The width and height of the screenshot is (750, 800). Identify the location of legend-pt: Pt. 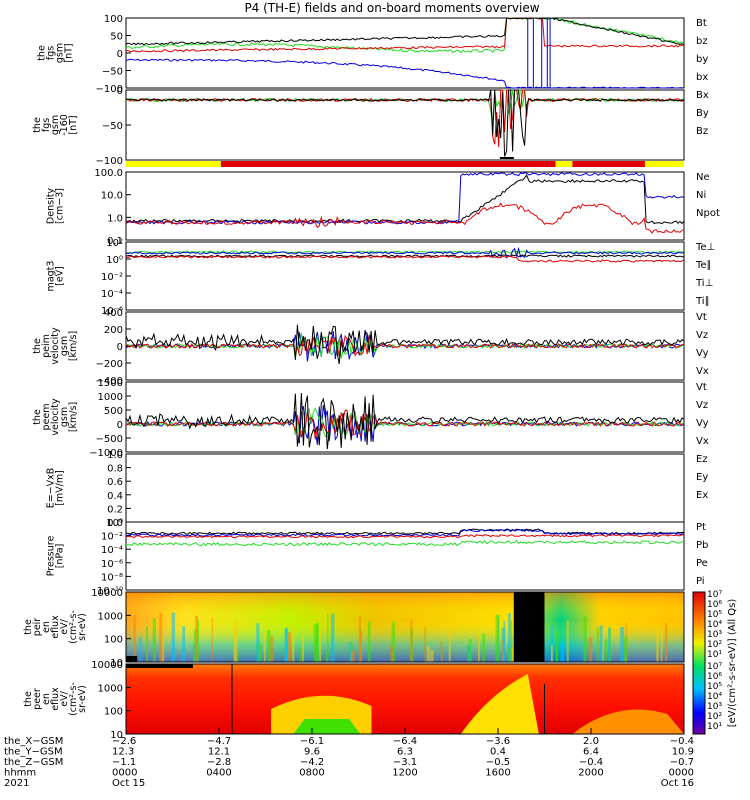
(701, 527).